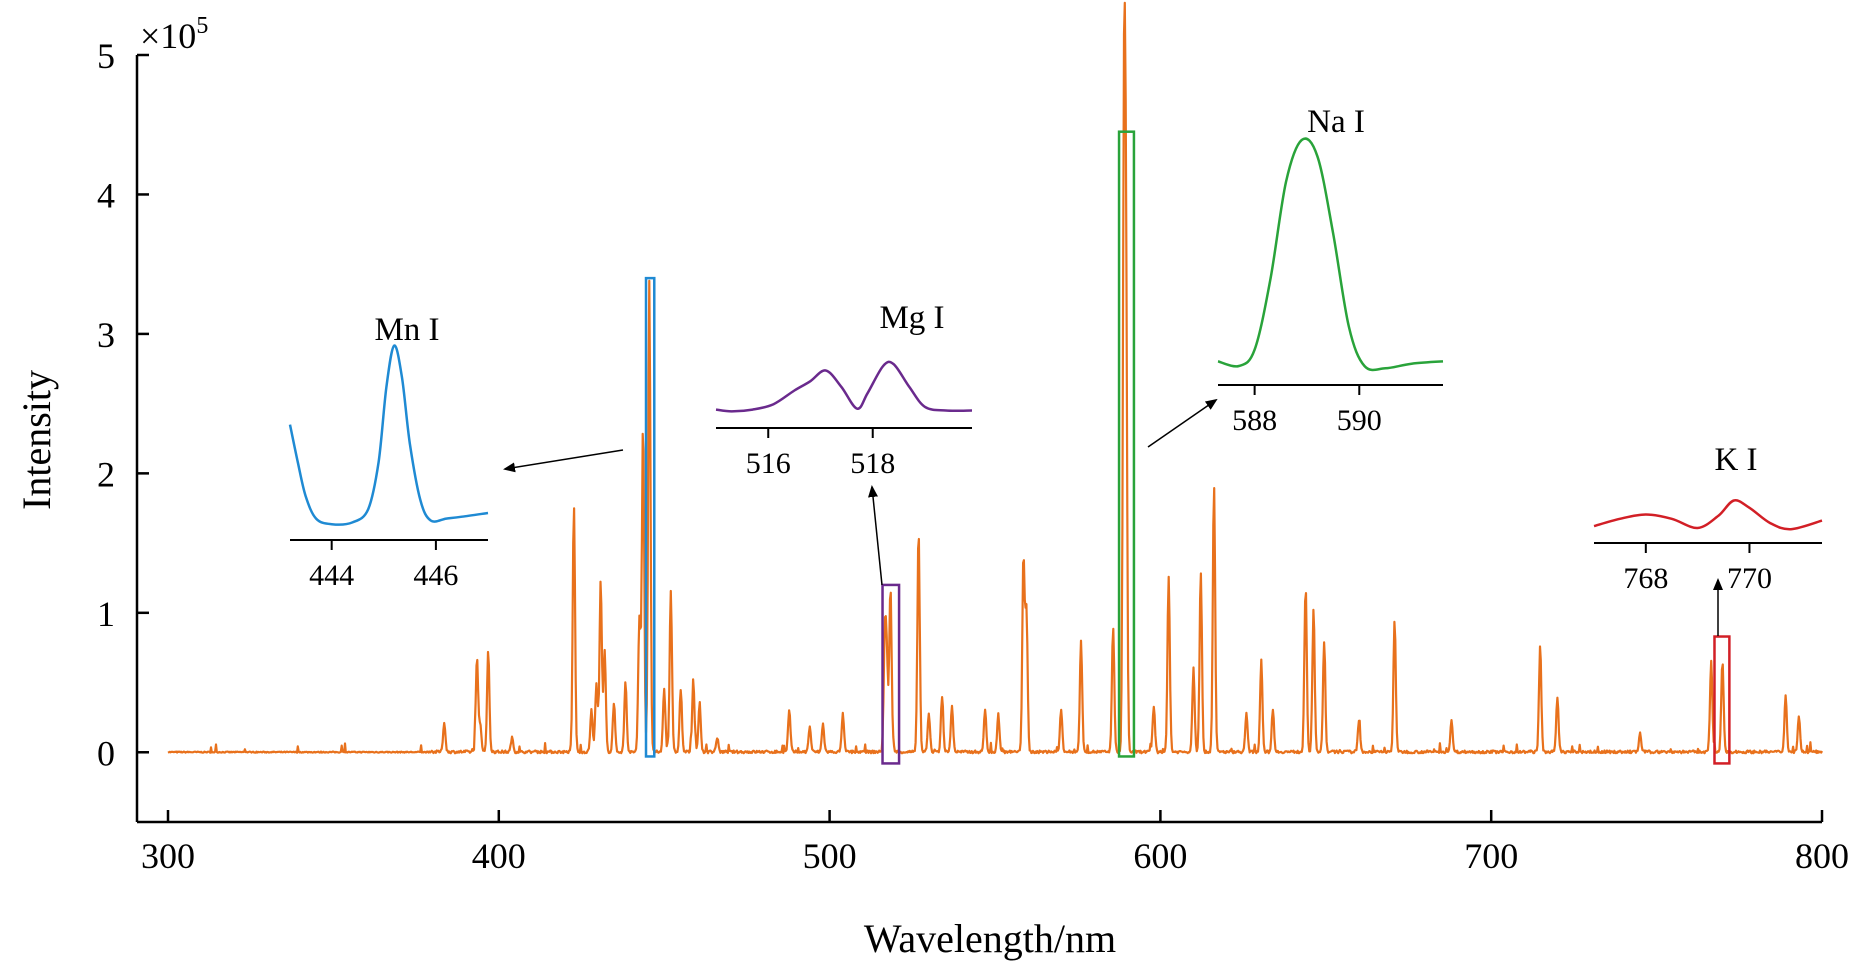 The image size is (1862, 963). What do you see at coordinates (1491, 856) in the screenshot?
I see `x-tick-label: 700` at bounding box center [1491, 856].